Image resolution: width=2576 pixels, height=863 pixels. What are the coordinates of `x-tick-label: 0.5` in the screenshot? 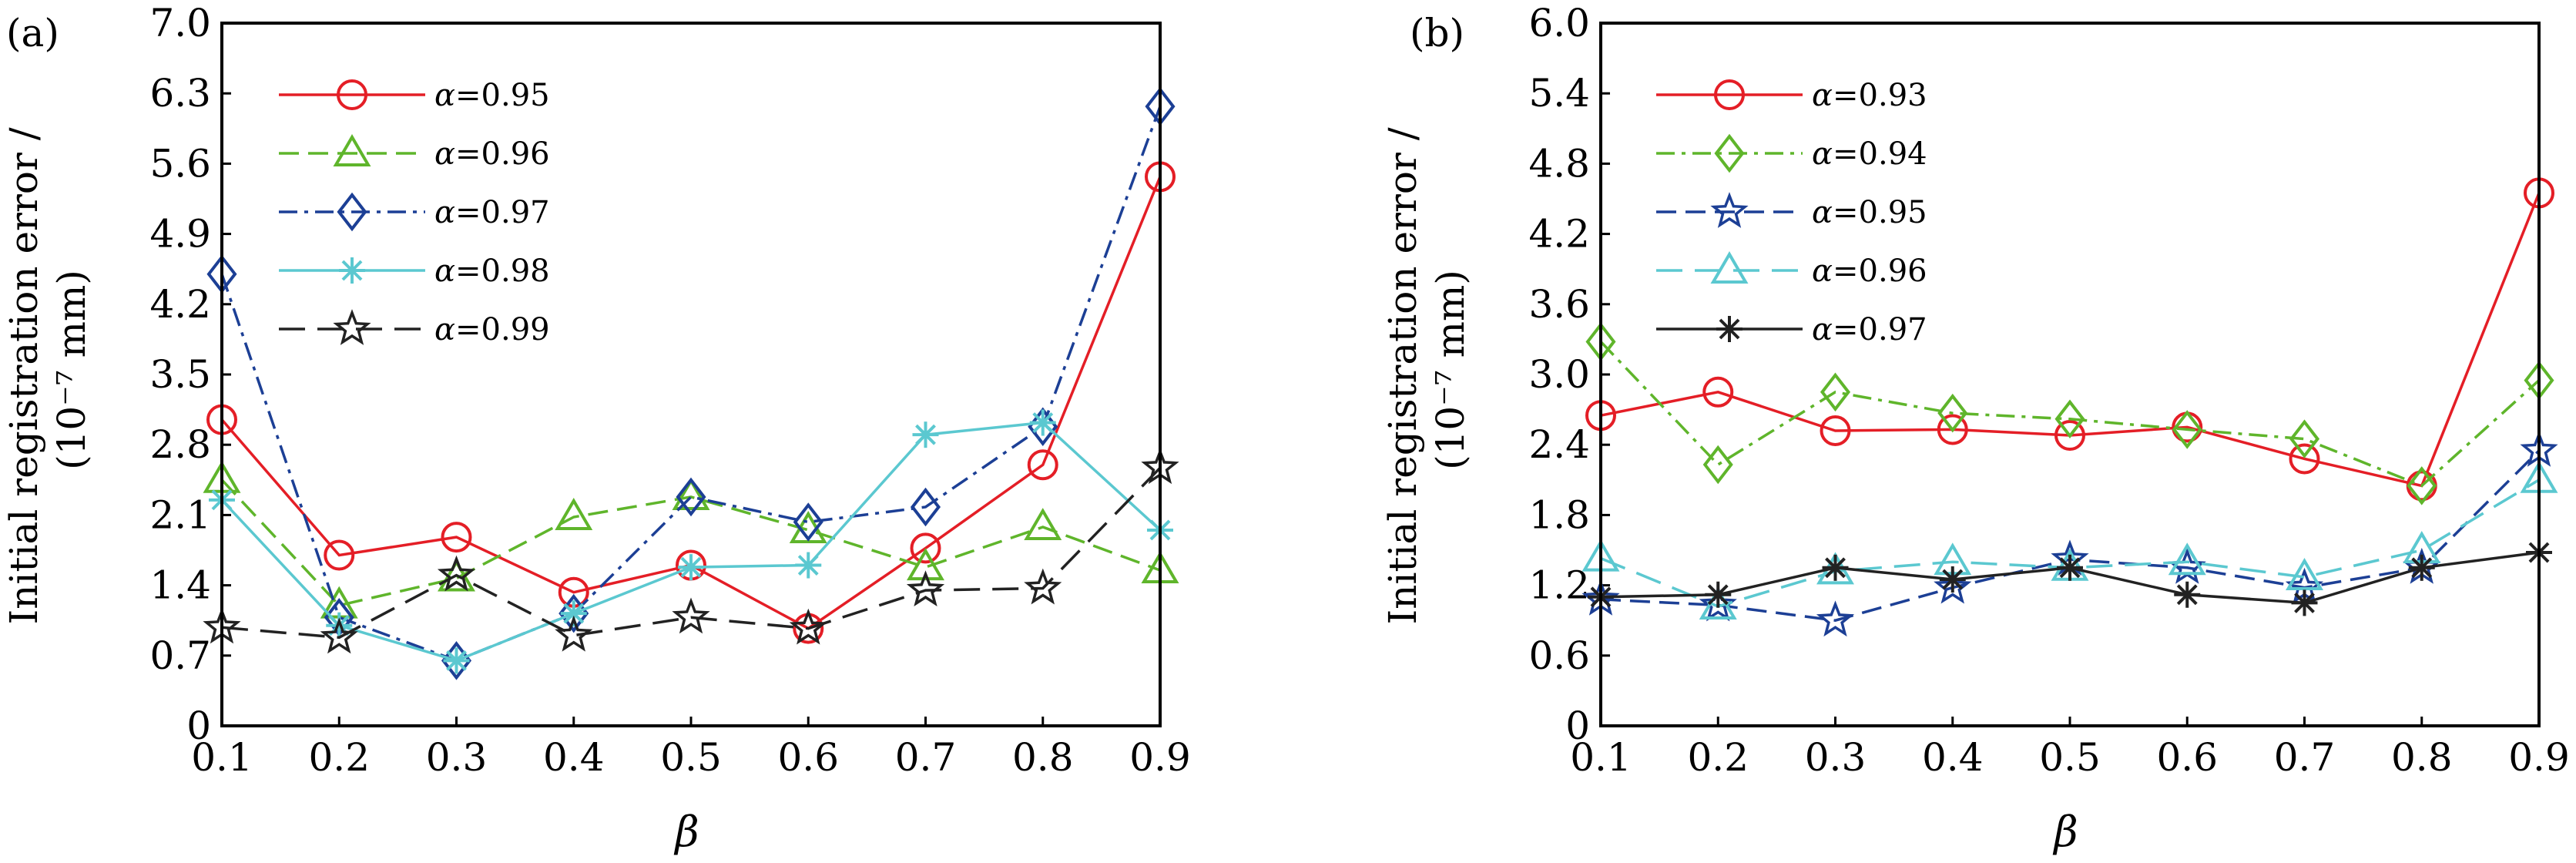 It's located at (691, 758).